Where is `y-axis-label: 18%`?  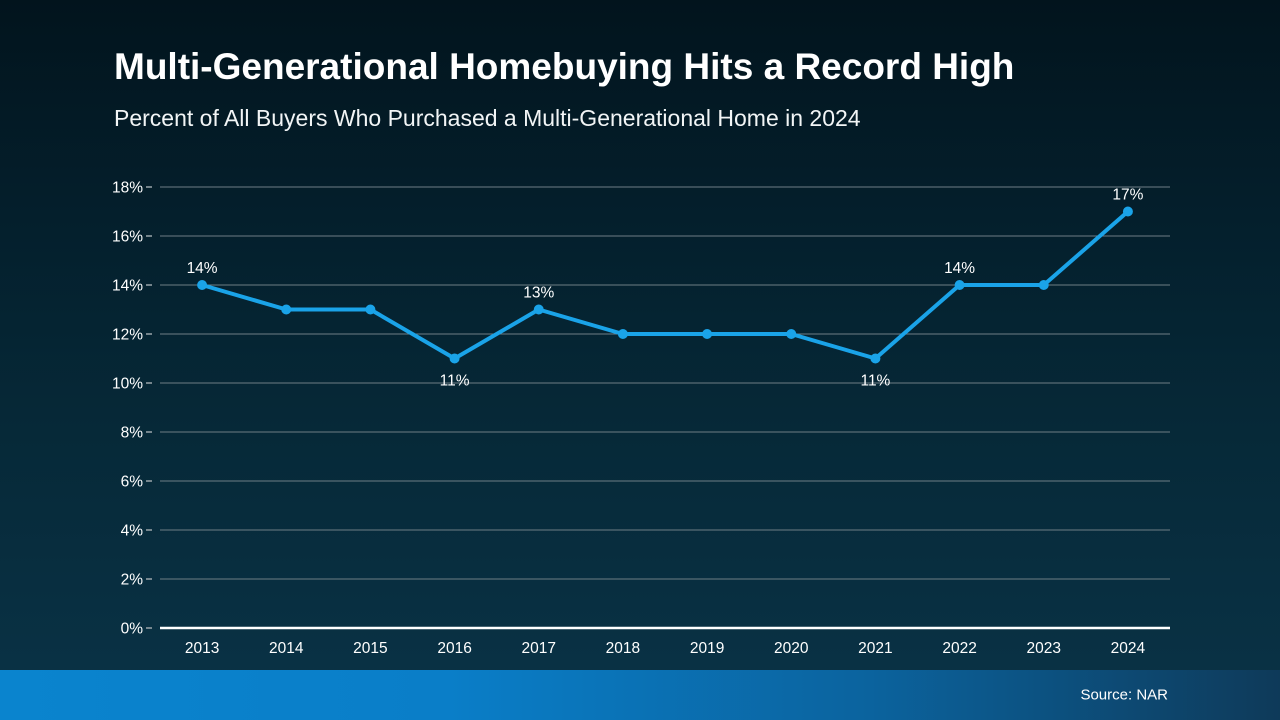 y-axis-label: 18% is located at coordinates (127, 188).